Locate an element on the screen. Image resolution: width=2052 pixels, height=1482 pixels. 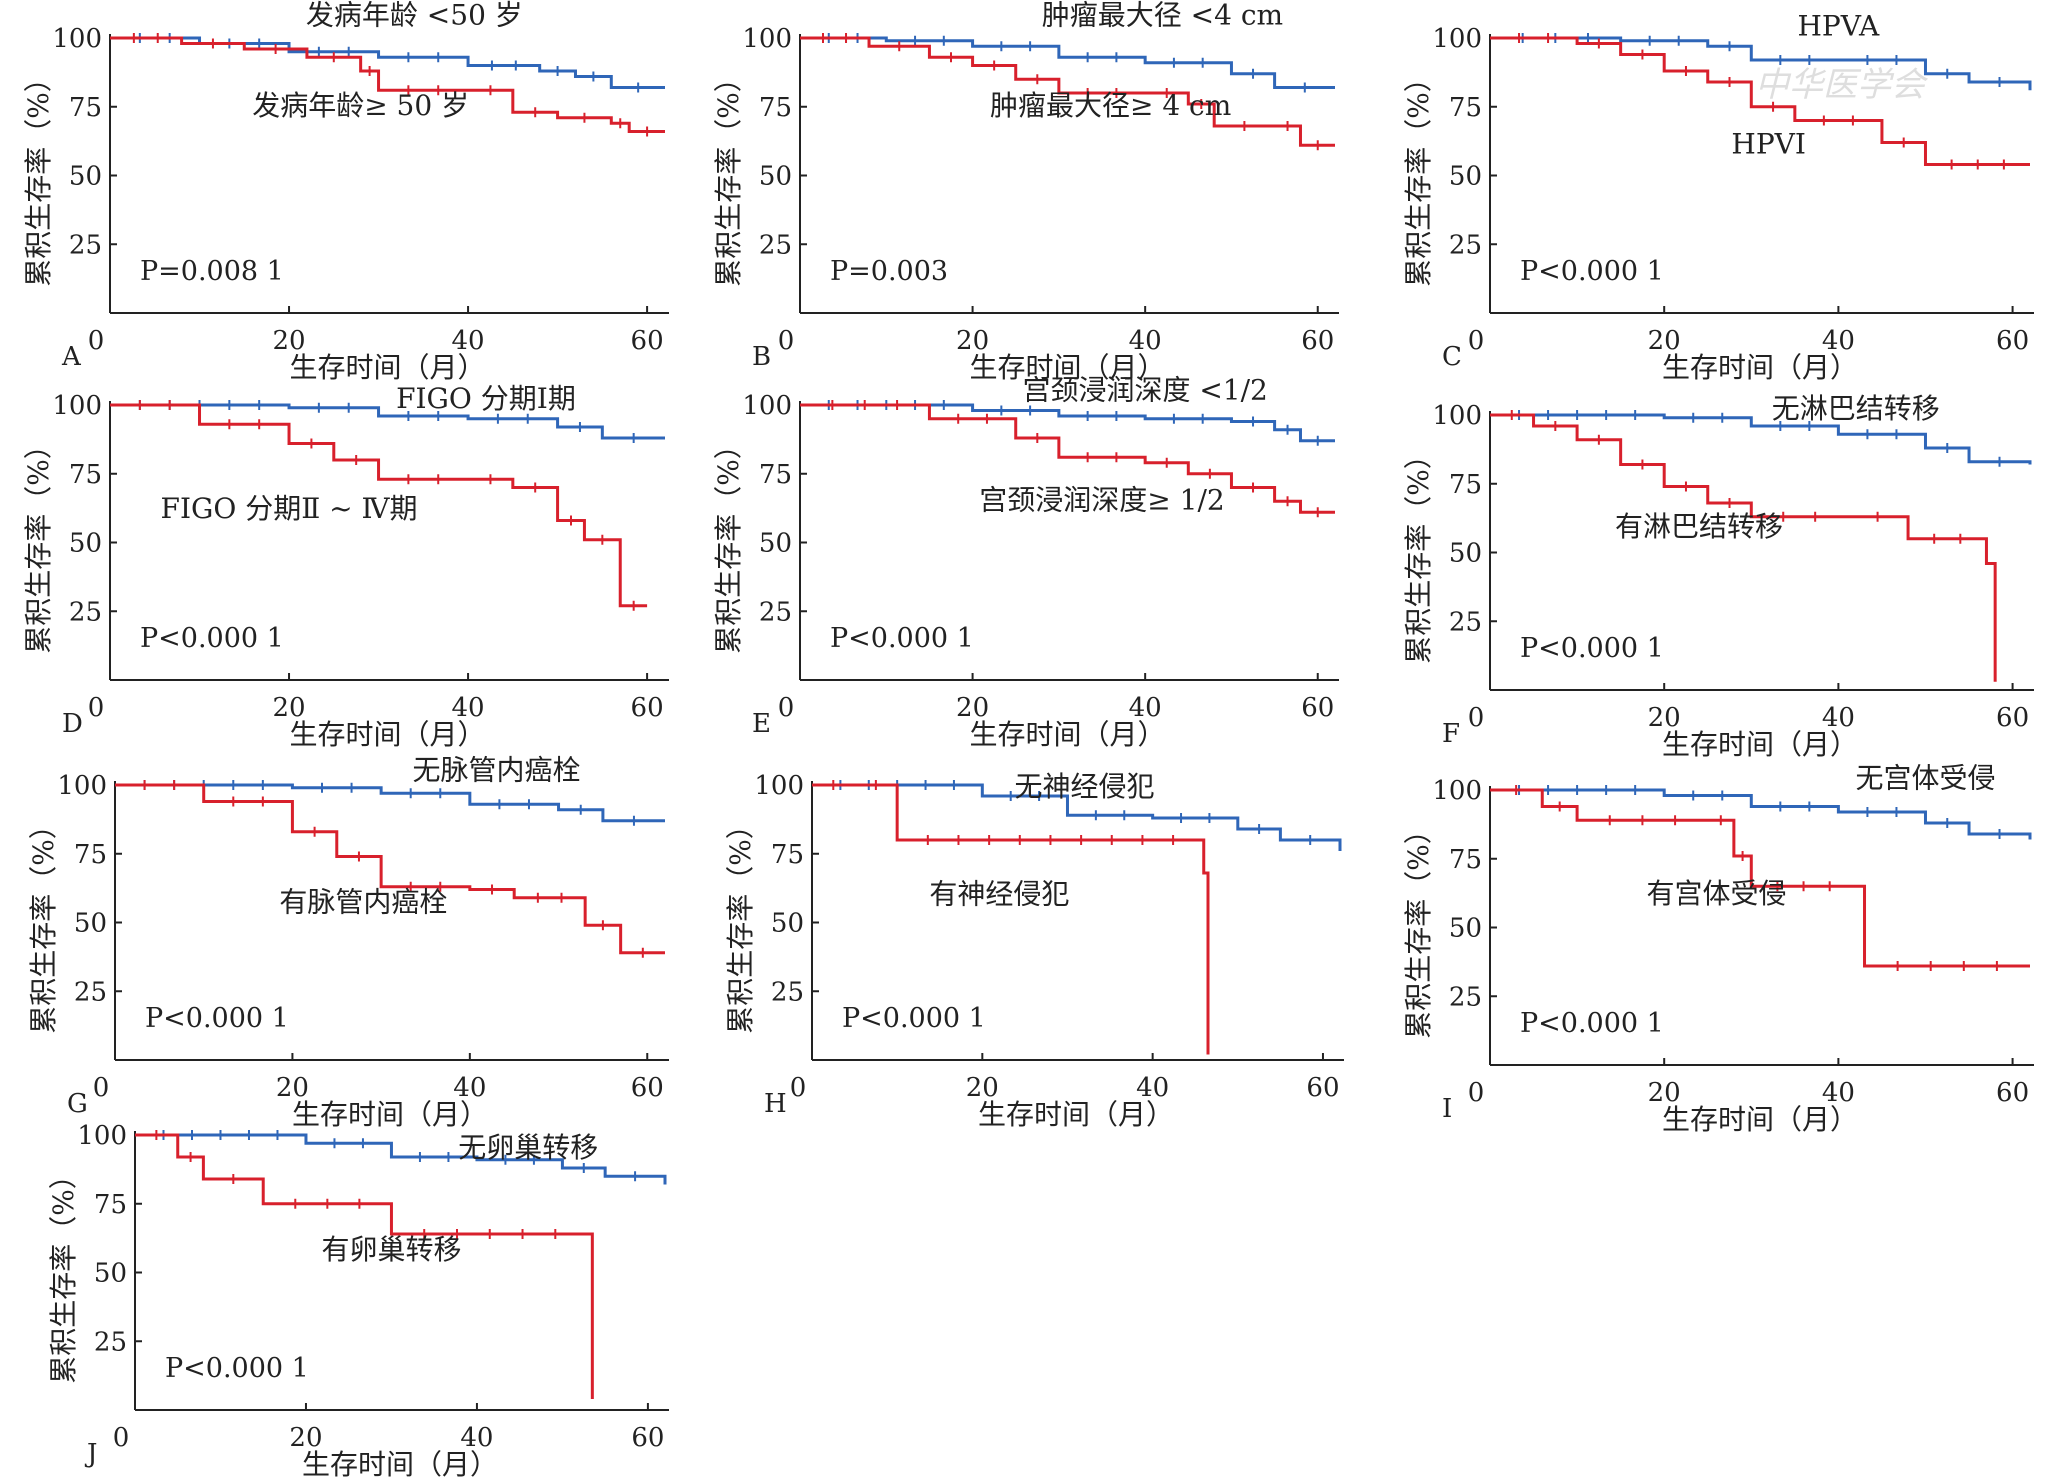
series-label-red: 发病年龄≥ 50 岁 is located at coordinates (360, 105).